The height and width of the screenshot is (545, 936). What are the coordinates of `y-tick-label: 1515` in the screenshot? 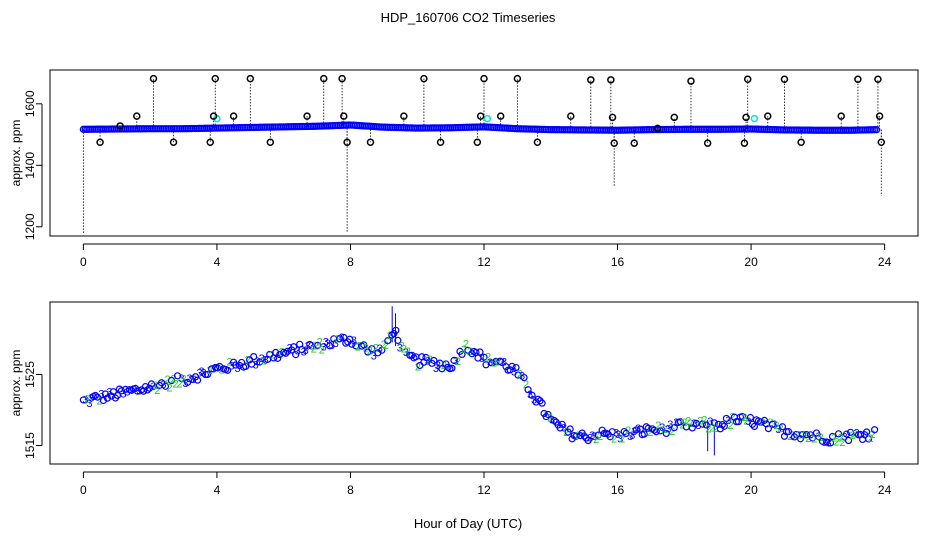 It's located at (30, 445).